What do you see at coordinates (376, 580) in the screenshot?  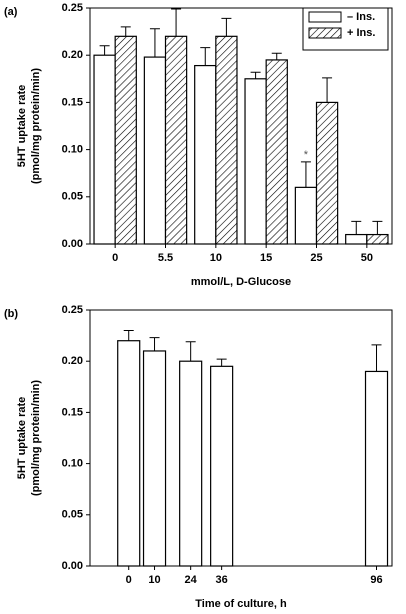 I see `x-tick-label: 96` at bounding box center [376, 580].